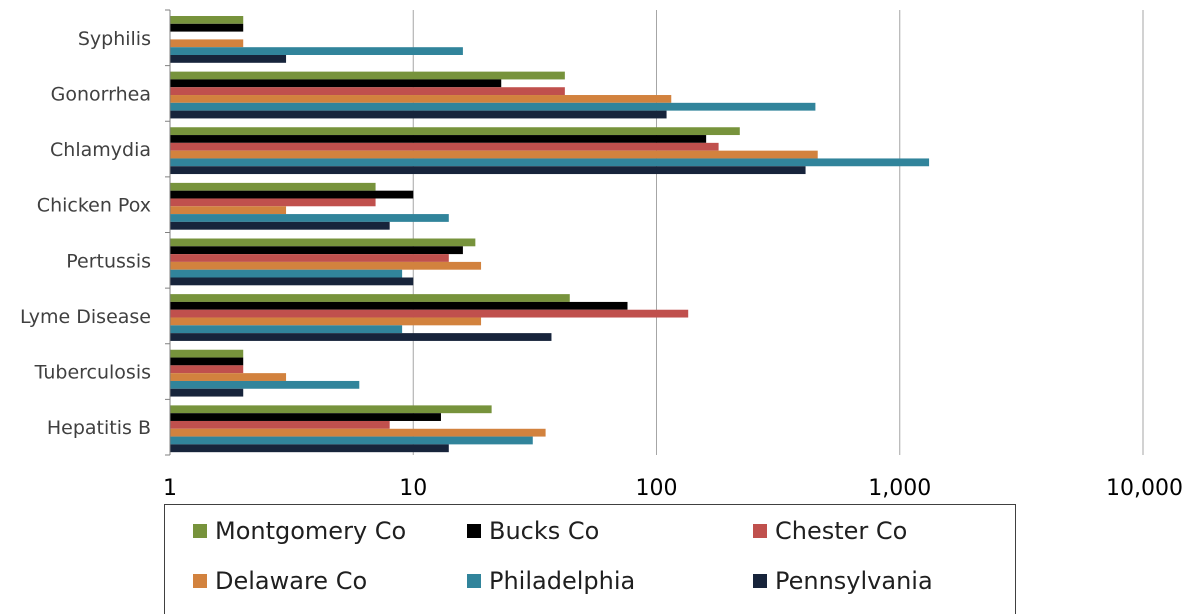  What do you see at coordinates (114, 39) in the screenshot?
I see `category-label: Syphilis` at bounding box center [114, 39].